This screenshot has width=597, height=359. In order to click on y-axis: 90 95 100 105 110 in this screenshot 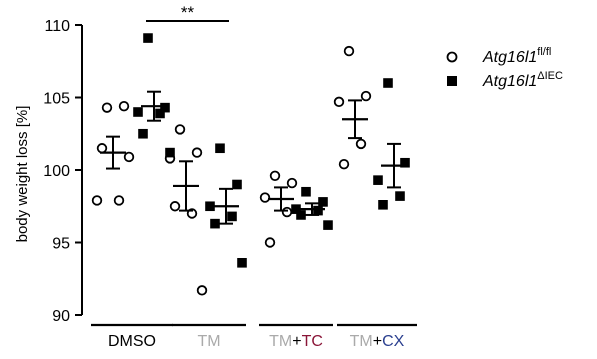, I will do `click(63, 171)`.